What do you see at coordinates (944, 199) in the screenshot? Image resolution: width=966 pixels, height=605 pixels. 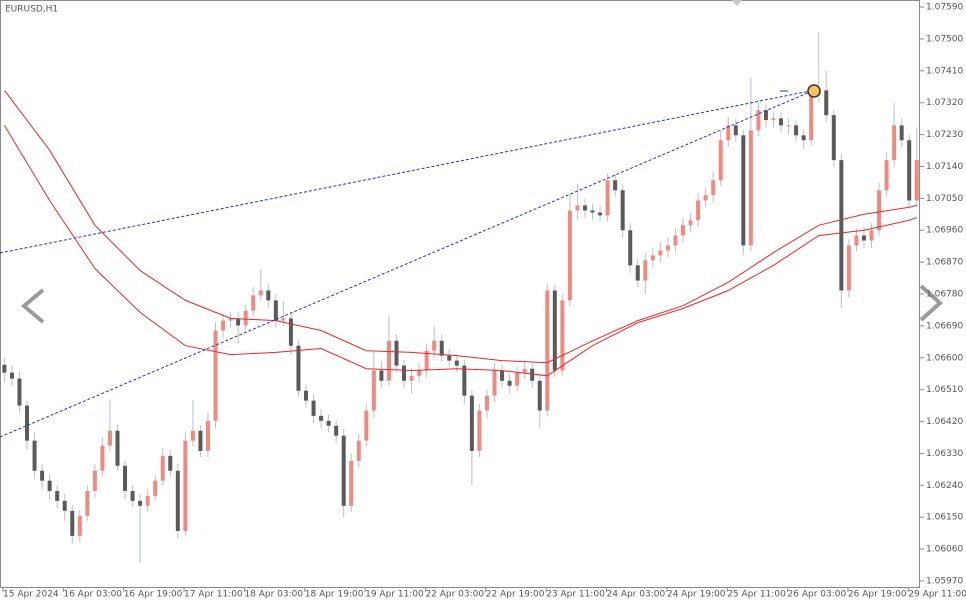 I see `y-tick-label: 1.07050` at bounding box center [944, 199].